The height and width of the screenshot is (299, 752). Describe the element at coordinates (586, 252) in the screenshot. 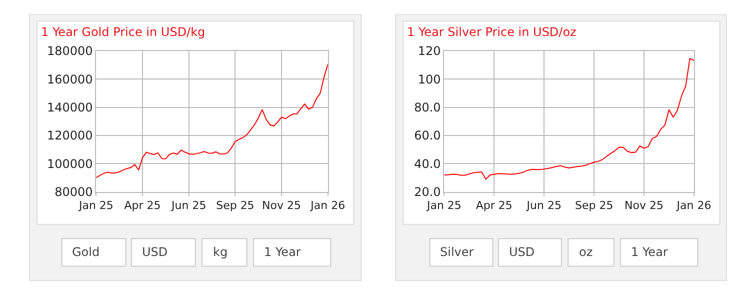

I see `text: oz` at that location.